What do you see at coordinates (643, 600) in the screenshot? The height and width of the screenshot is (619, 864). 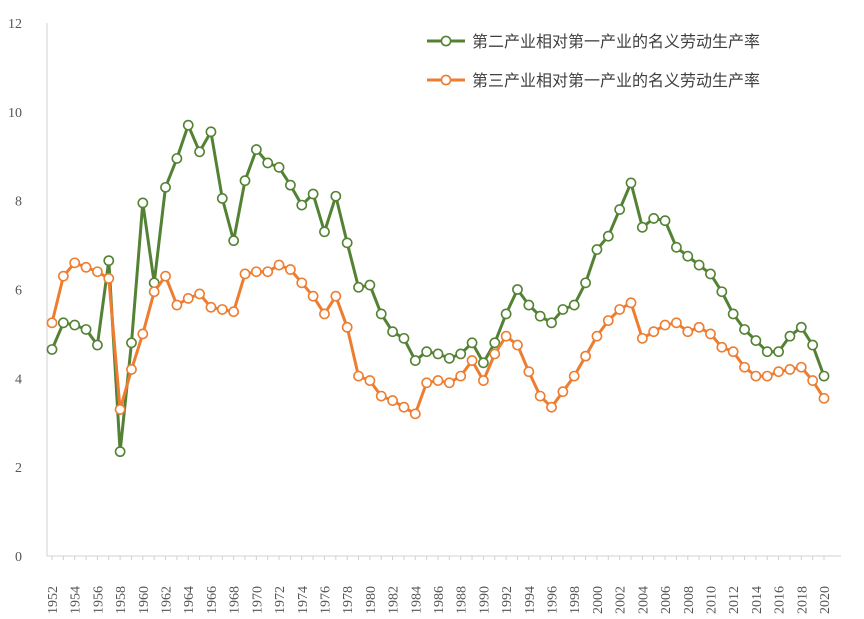 I see `x-tick-label: 2004` at bounding box center [643, 600].